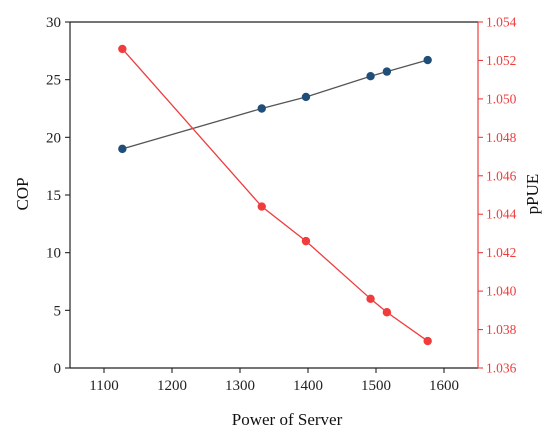  Describe the element at coordinates (240, 386) in the screenshot. I see `x-tick-label: 1300` at that location.